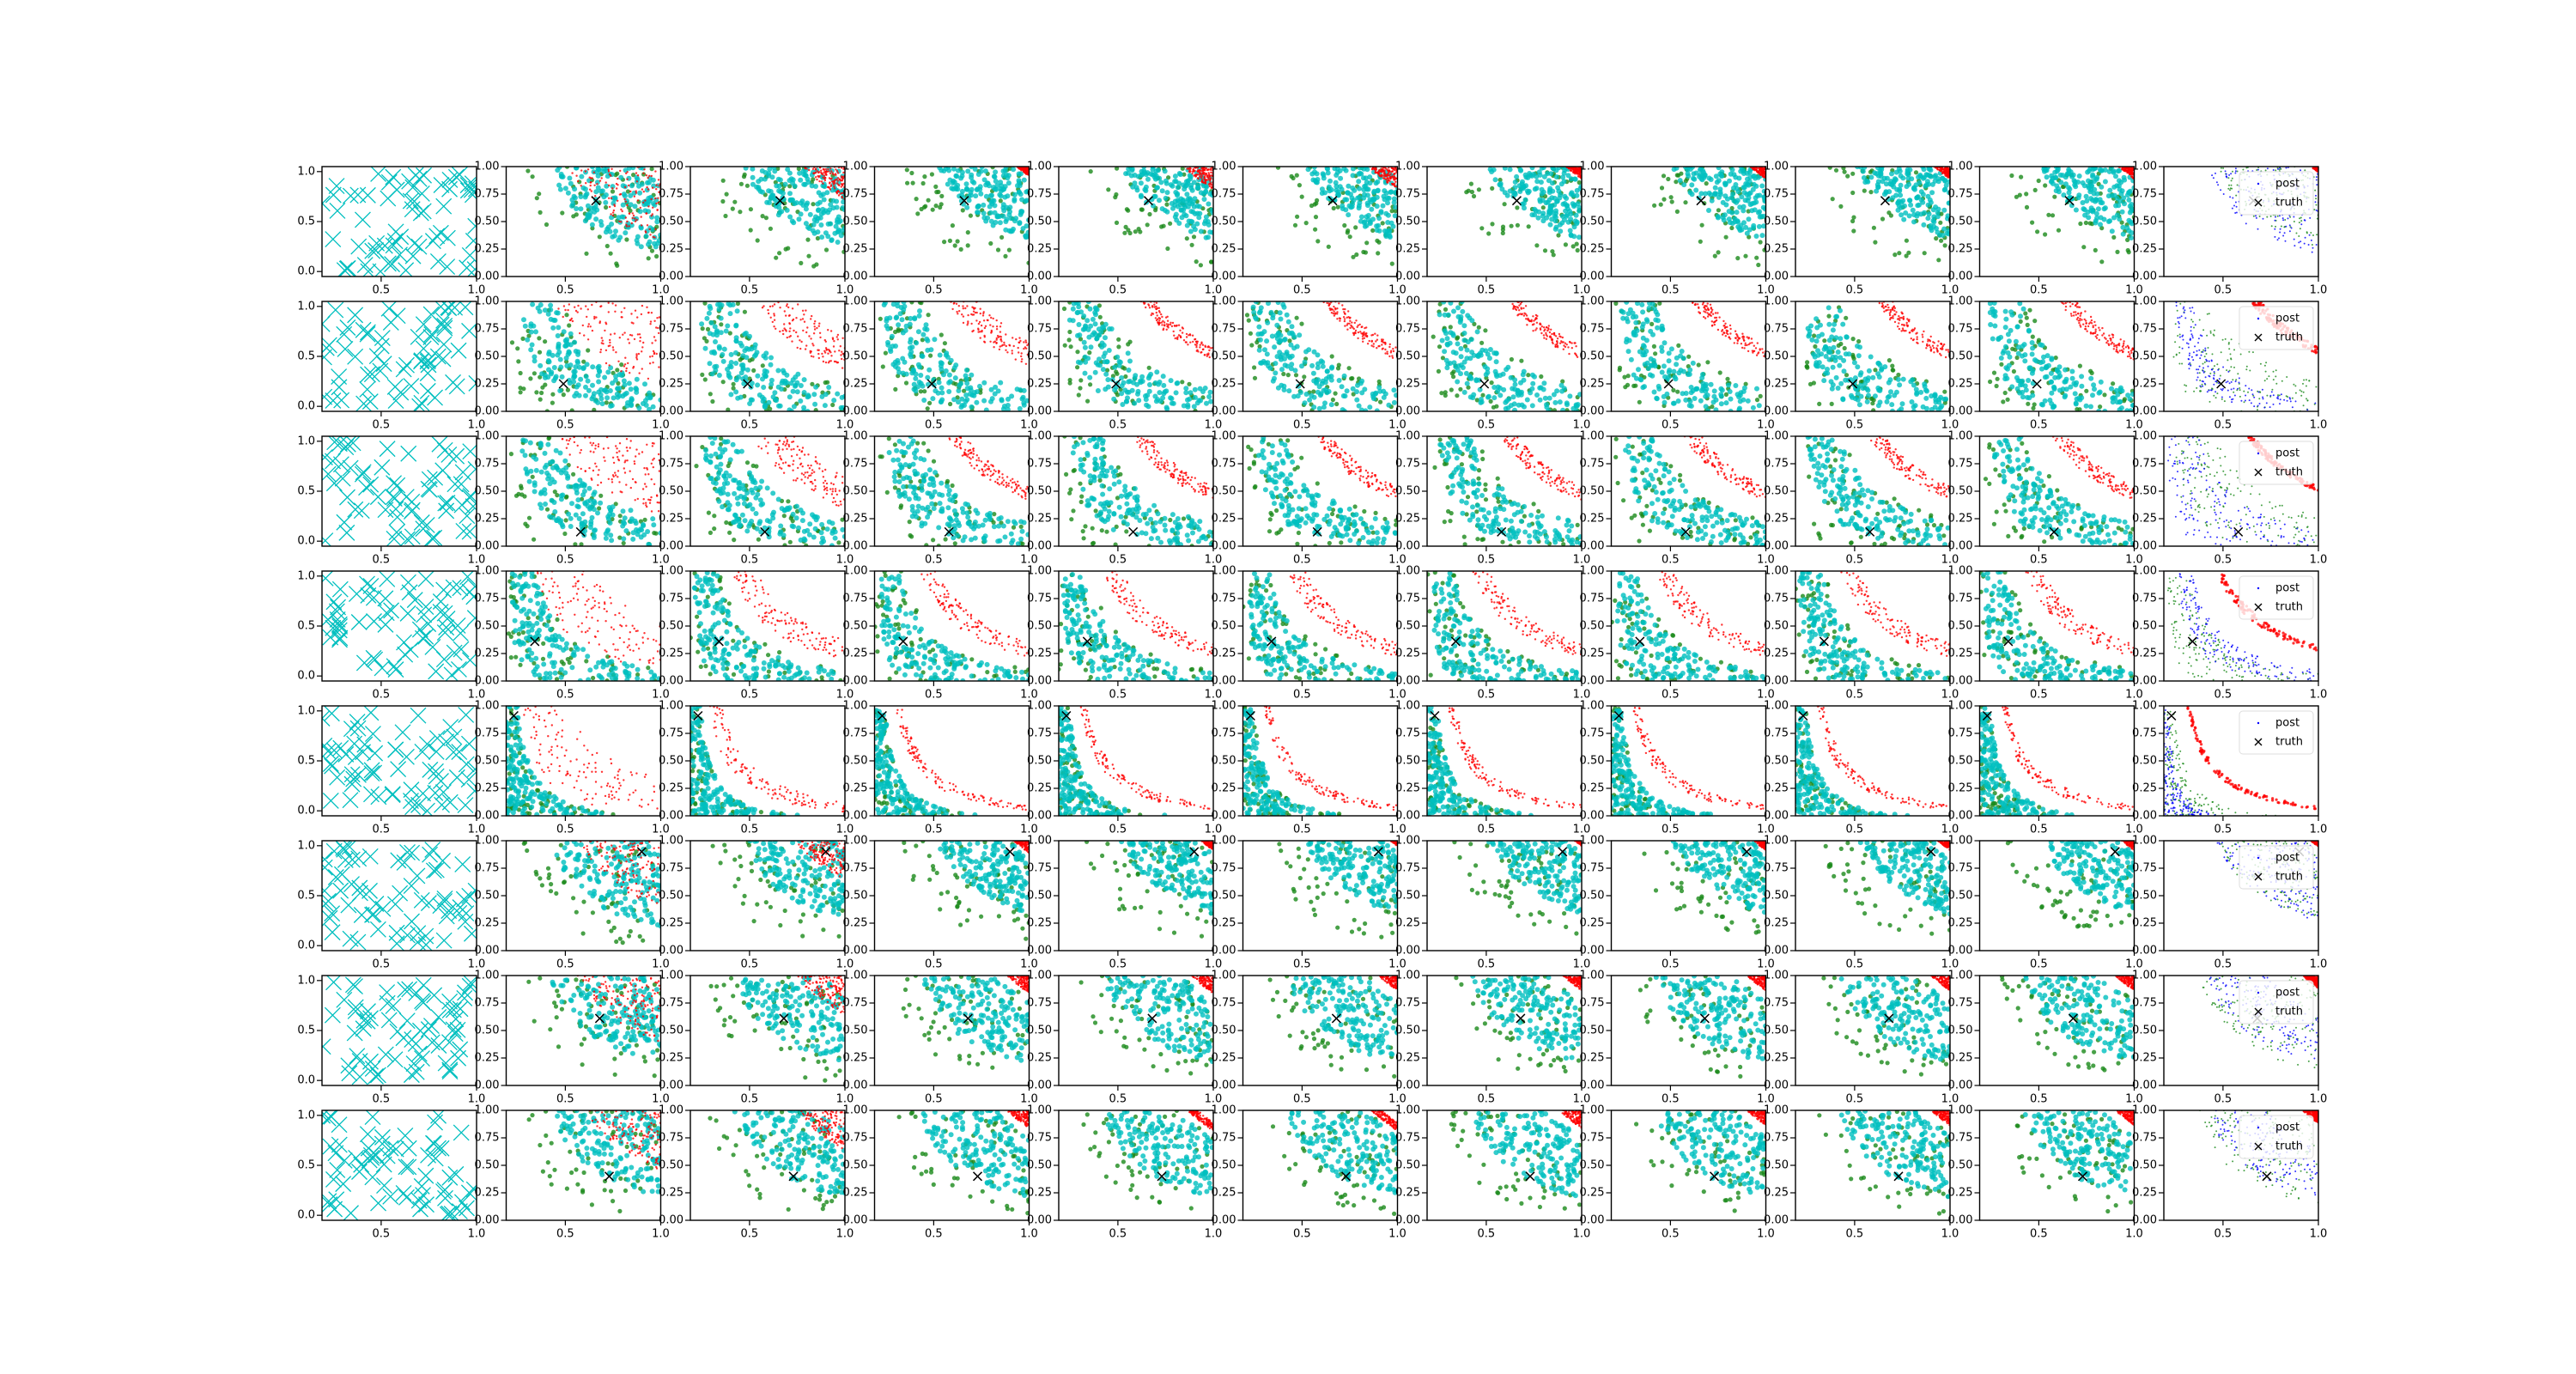 Image resolution: width=2576 pixels, height=1374 pixels. I want to click on y-tick-label: 1.0, so click(306, 171).